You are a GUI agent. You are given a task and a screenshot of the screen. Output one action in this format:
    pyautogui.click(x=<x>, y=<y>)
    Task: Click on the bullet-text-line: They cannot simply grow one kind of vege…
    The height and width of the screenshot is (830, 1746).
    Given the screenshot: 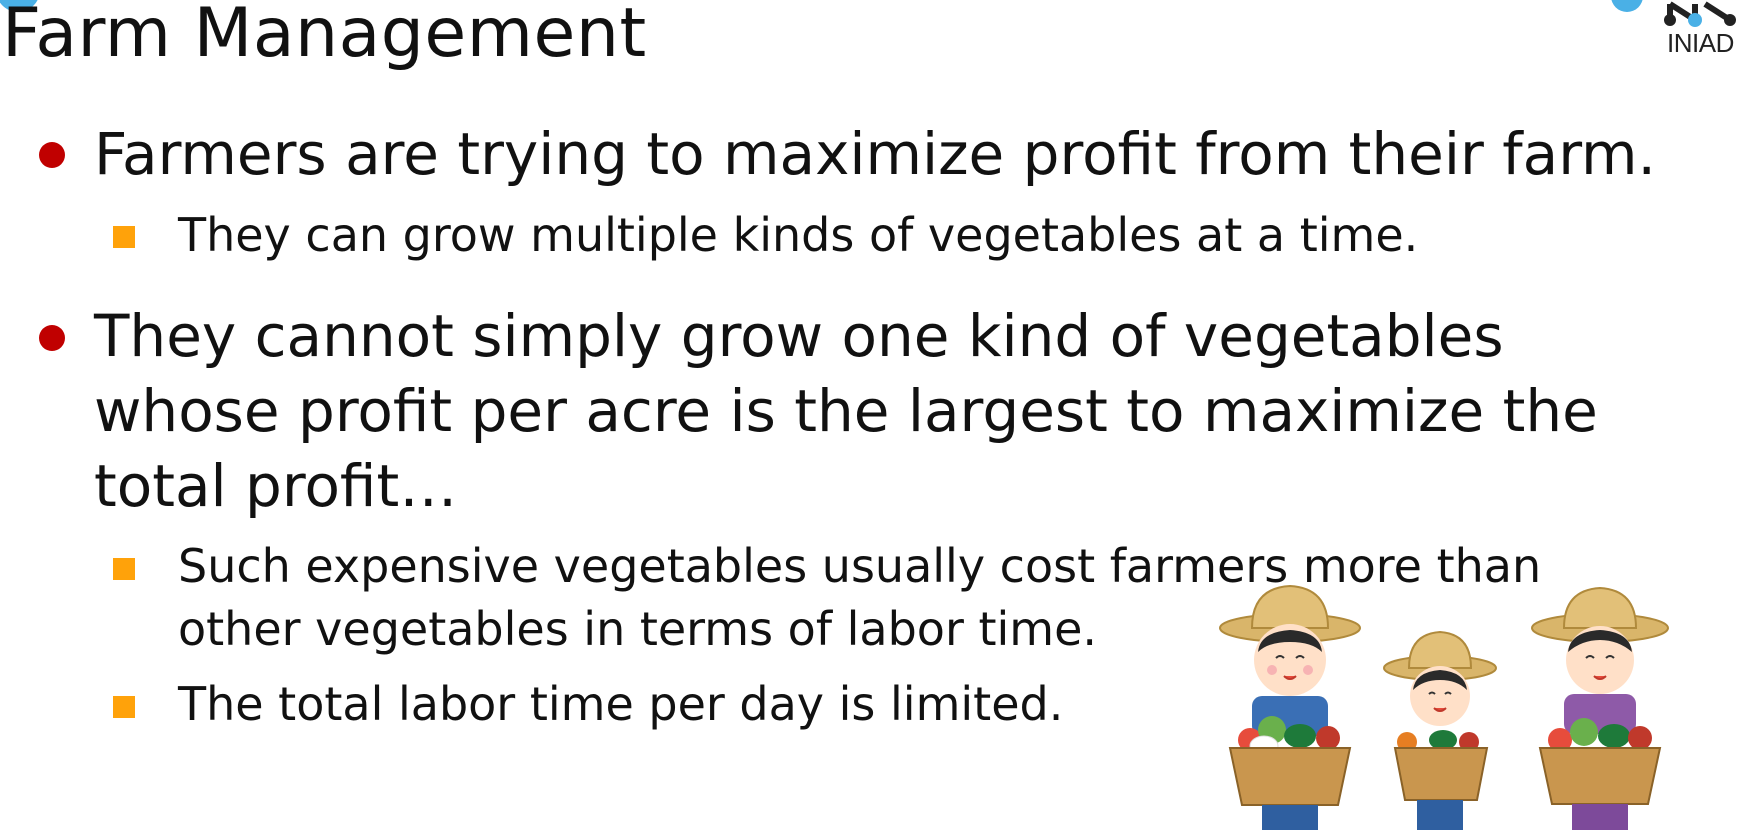 What is the action you would take?
    pyautogui.click(x=799, y=336)
    